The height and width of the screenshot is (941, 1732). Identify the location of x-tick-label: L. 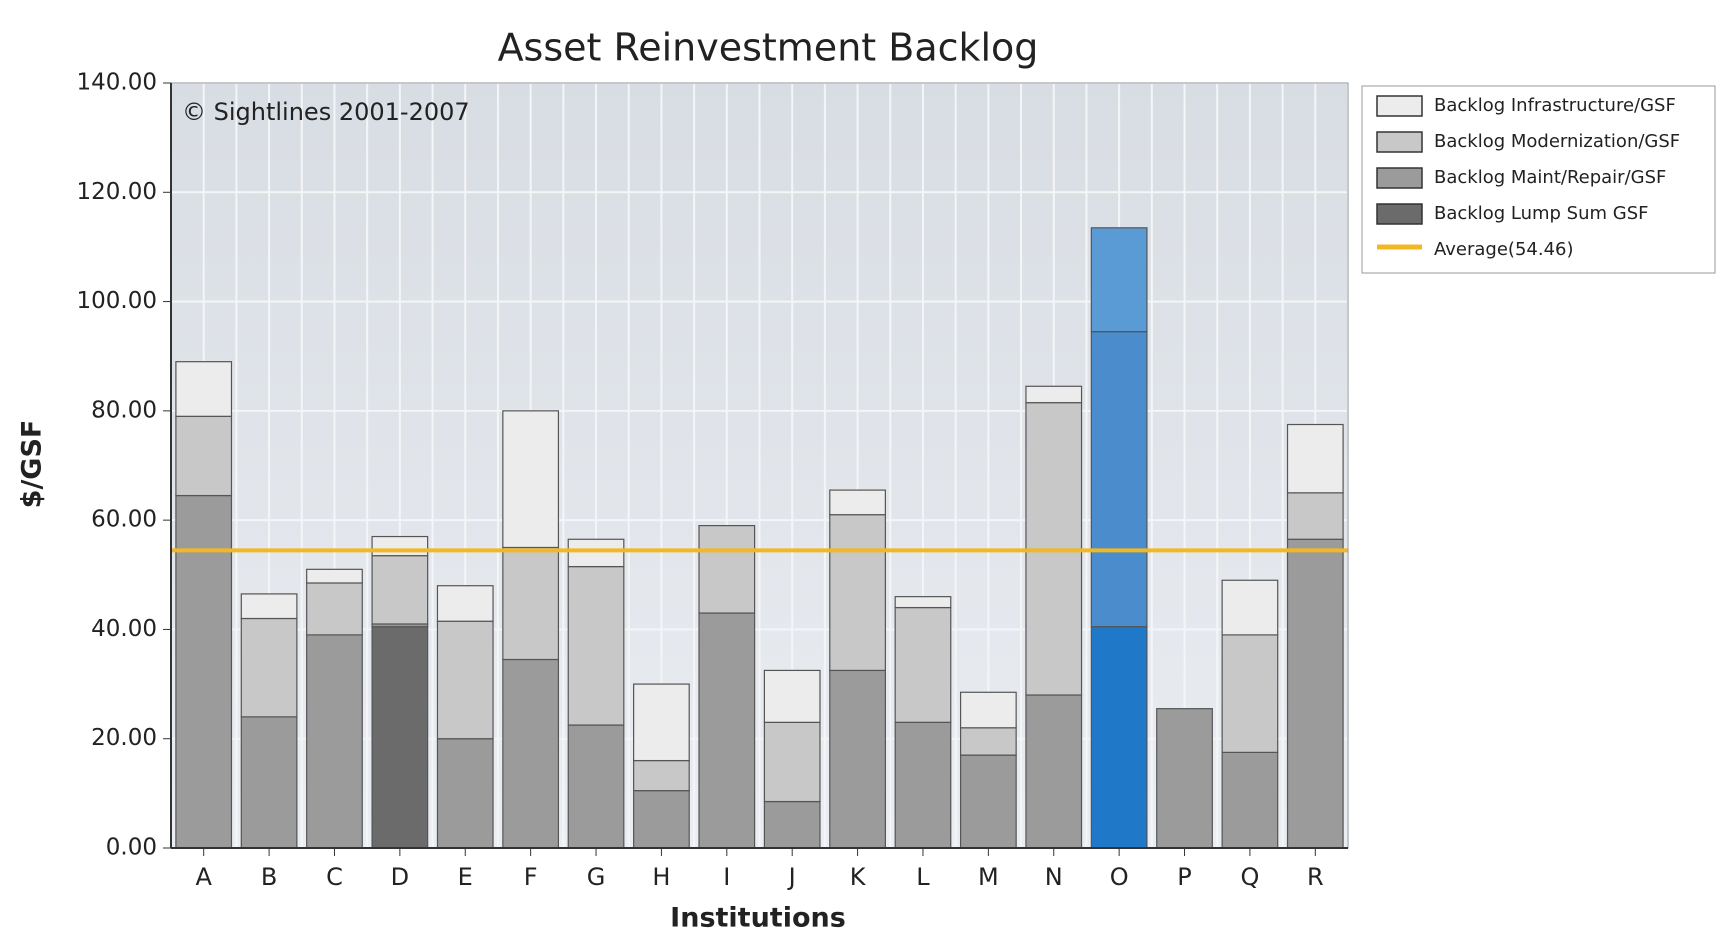
(923, 877).